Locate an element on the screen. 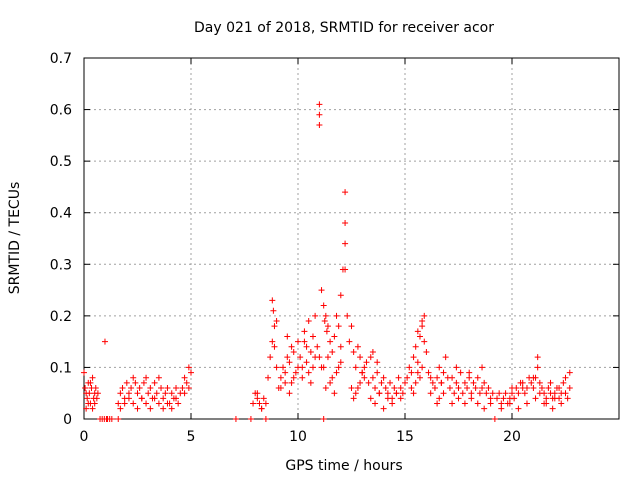 This screenshot has height=480, width=640. y-tick-labels: 0 0.1 0.2 0.3 0.4 0.5 0.6 0.7 is located at coordinates (61, 239).